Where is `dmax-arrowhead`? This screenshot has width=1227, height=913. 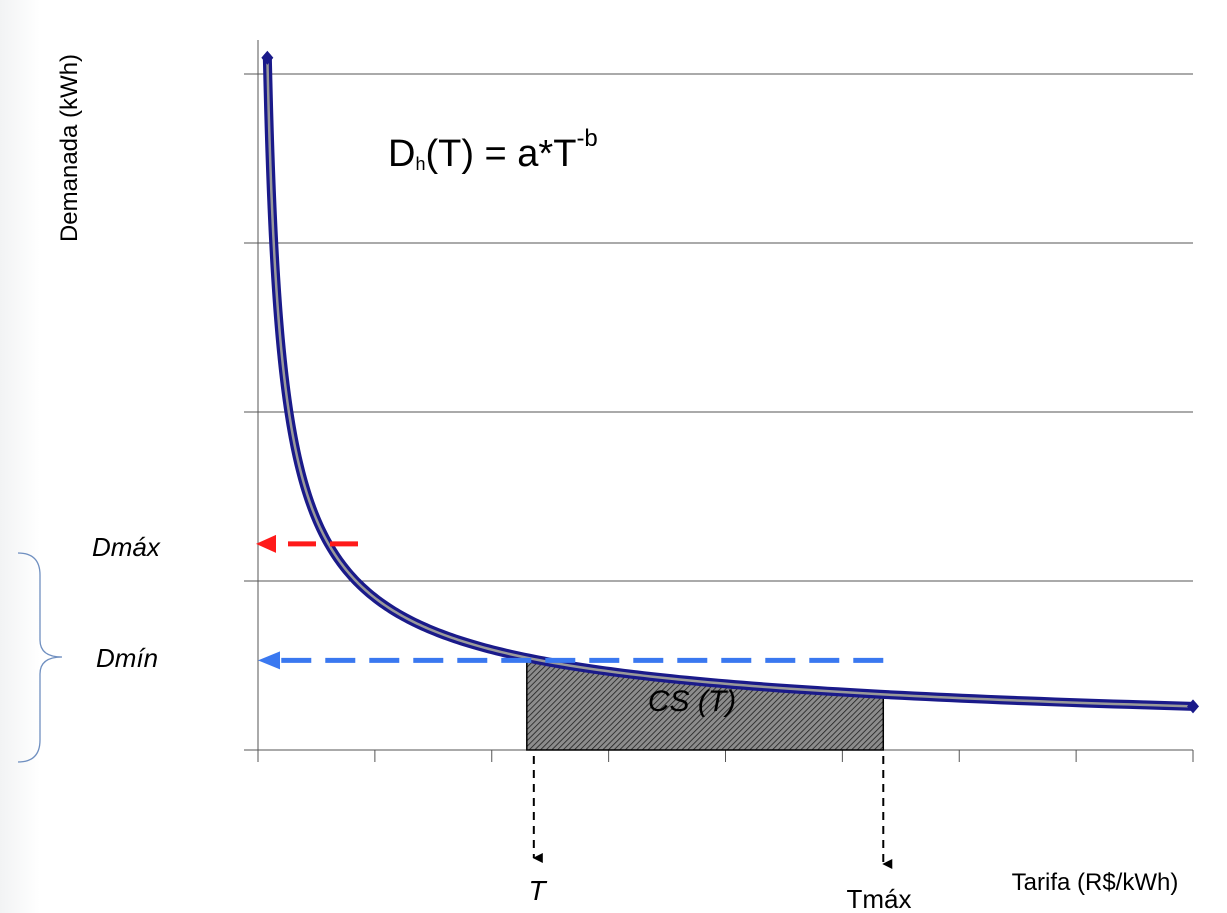 dmax-arrowhead is located at coordinates (266, 543).